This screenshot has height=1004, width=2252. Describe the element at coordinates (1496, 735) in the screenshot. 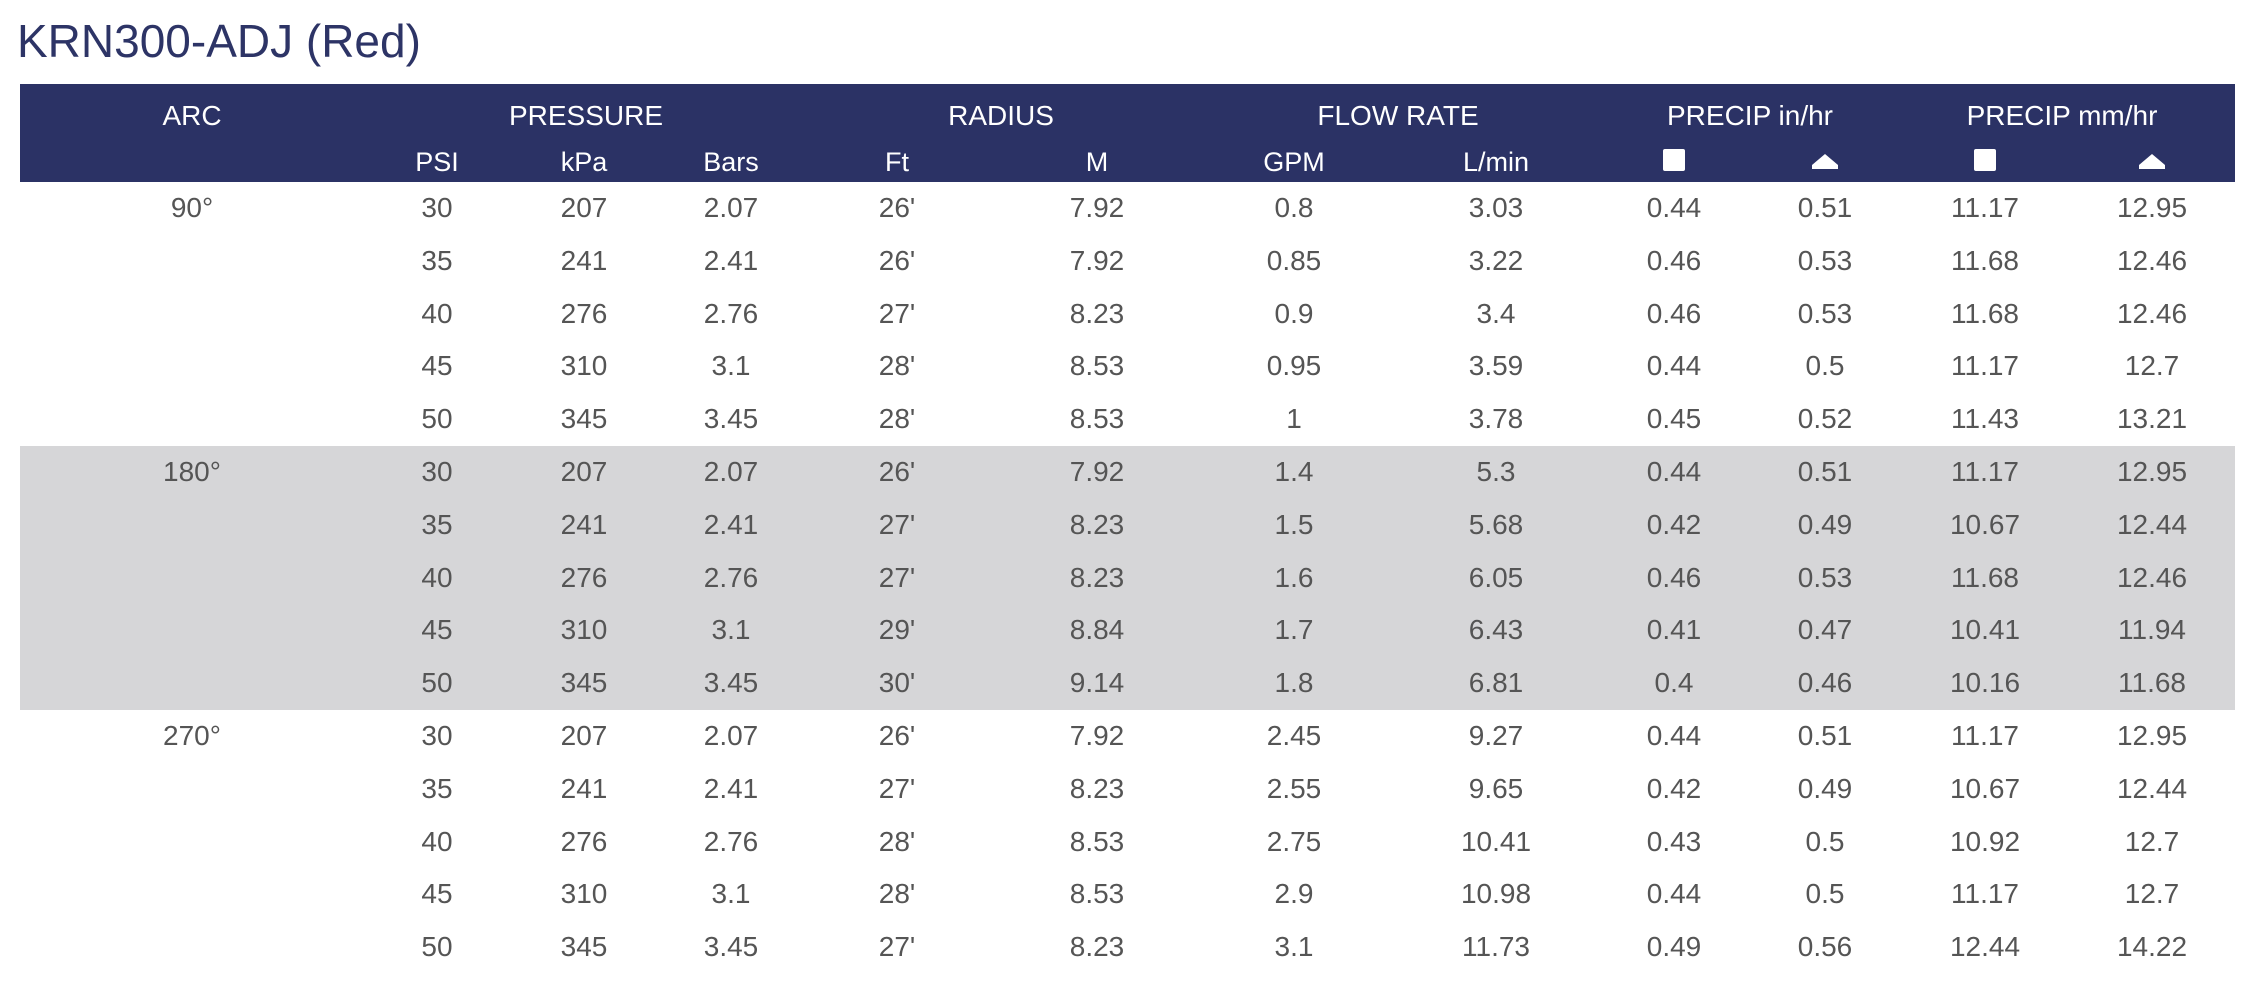

I see `table-cell: 9.27` at that location.